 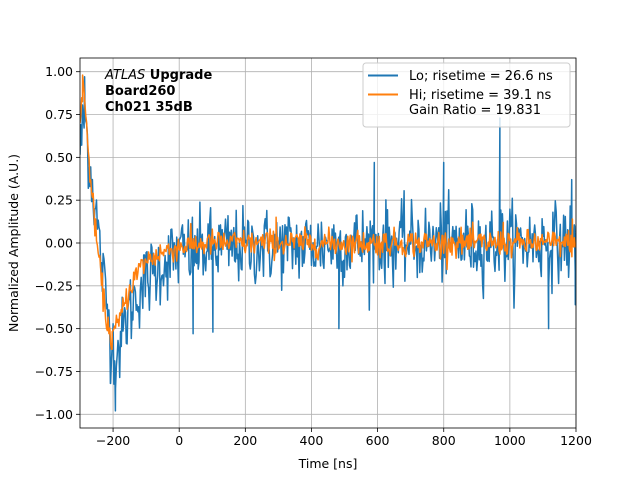 I want to click on legend-label: Hi; risetime = 39.1 ns, so click(x=480, y=95).